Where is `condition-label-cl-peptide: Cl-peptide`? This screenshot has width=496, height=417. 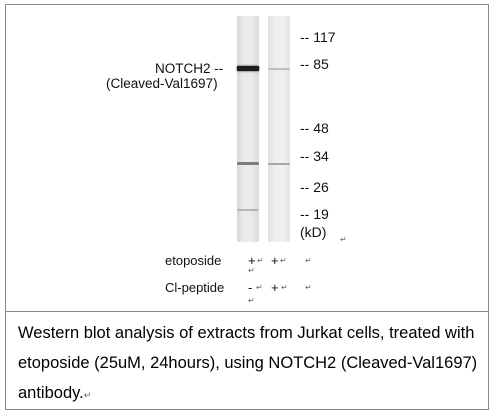
condition-label-cl-peptide: Cl-peptide is located at coordinates (195, 287).